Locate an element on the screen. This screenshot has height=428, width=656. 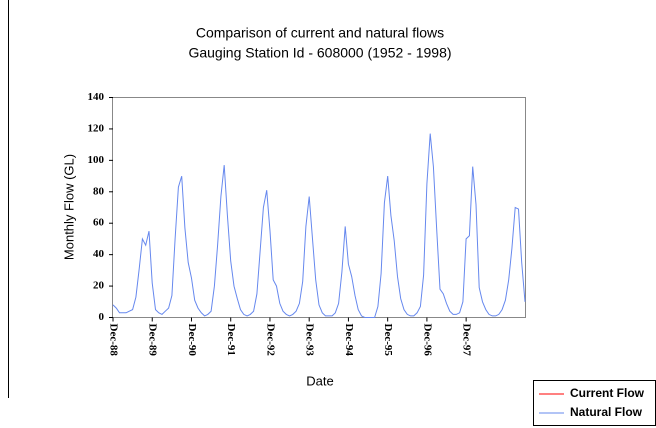
x-tick-label: Dec-90 is located at coordinates (192, 340).